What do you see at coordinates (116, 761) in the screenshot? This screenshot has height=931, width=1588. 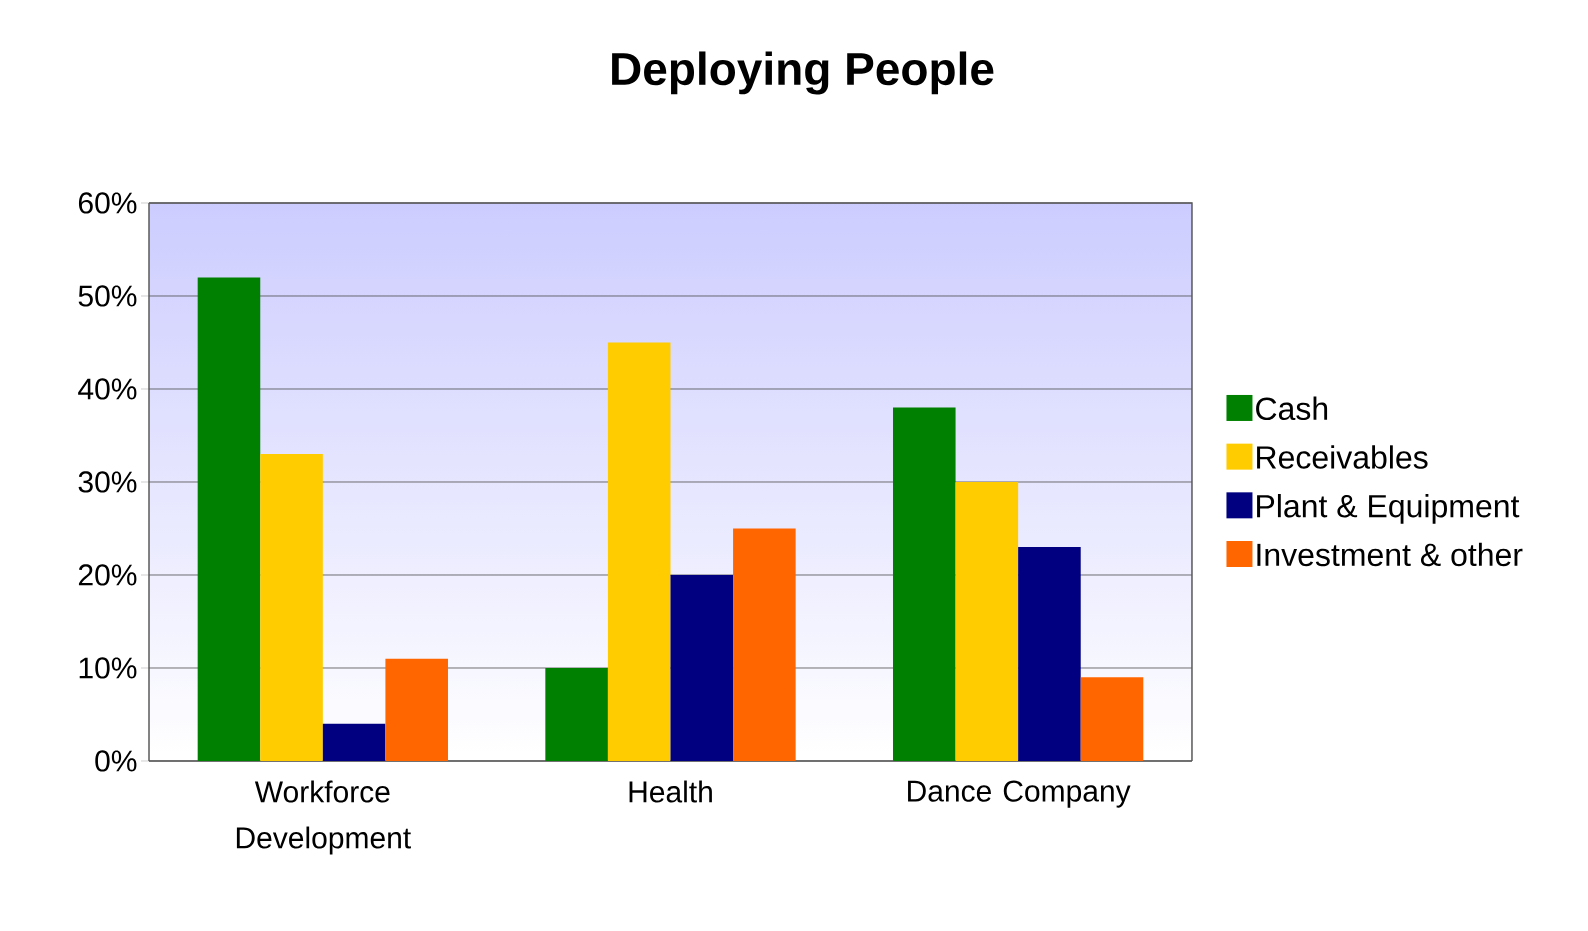 I see `y-tick-label: 0%` at bounding box center [116, 761].